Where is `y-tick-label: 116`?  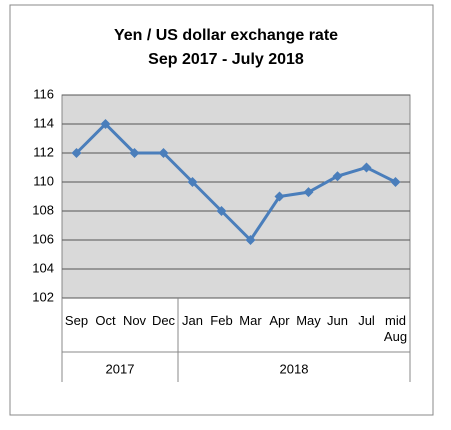
y-tick-label: 116 is located at coordinates (43, 93).